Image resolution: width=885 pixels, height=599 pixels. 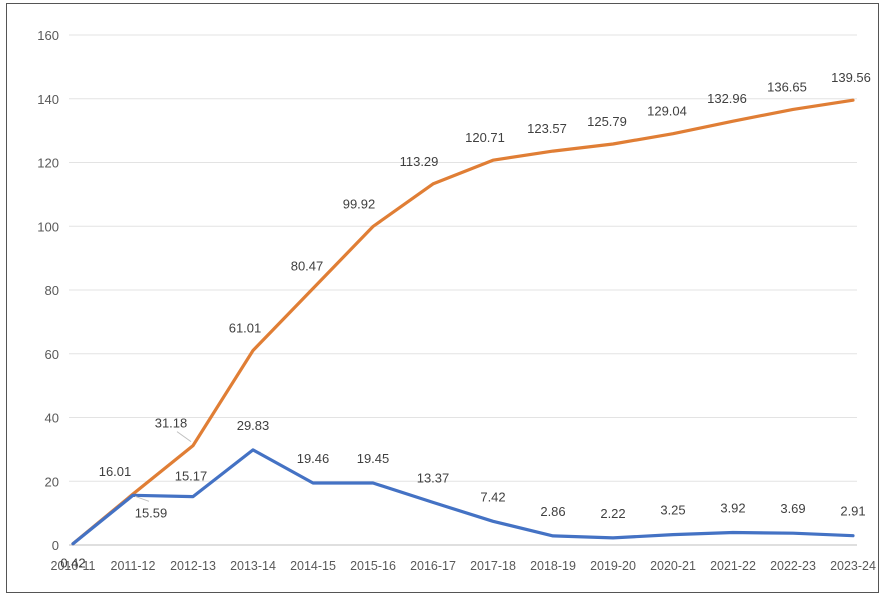 I want to click on y-tick-label: 80, so click(x=52, y=290).